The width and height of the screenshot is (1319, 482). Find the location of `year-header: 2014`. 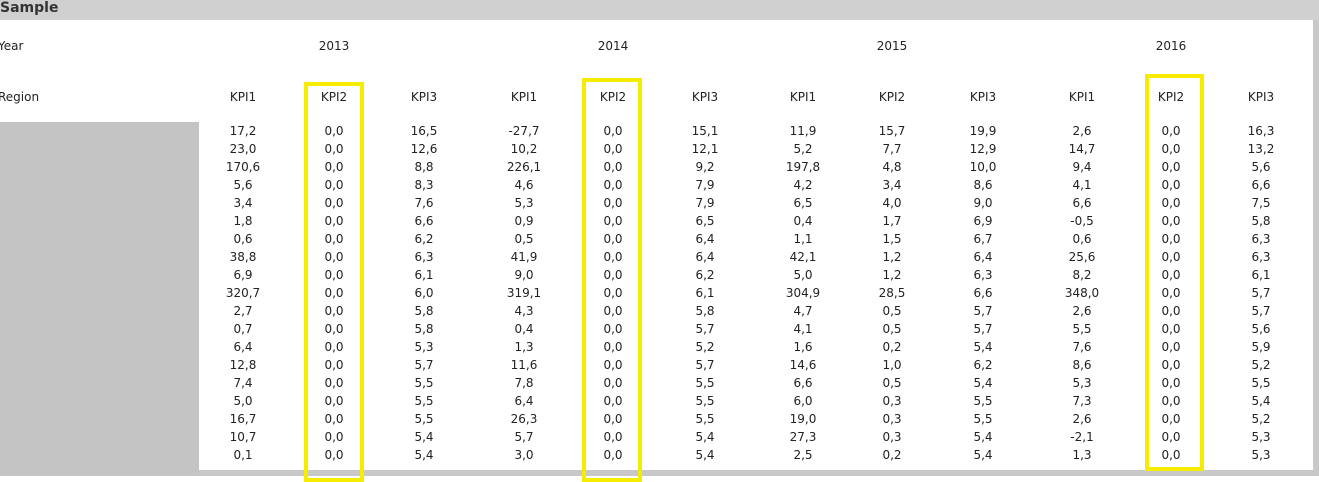

year-header: 2014 is located at coordinates (613, 46).